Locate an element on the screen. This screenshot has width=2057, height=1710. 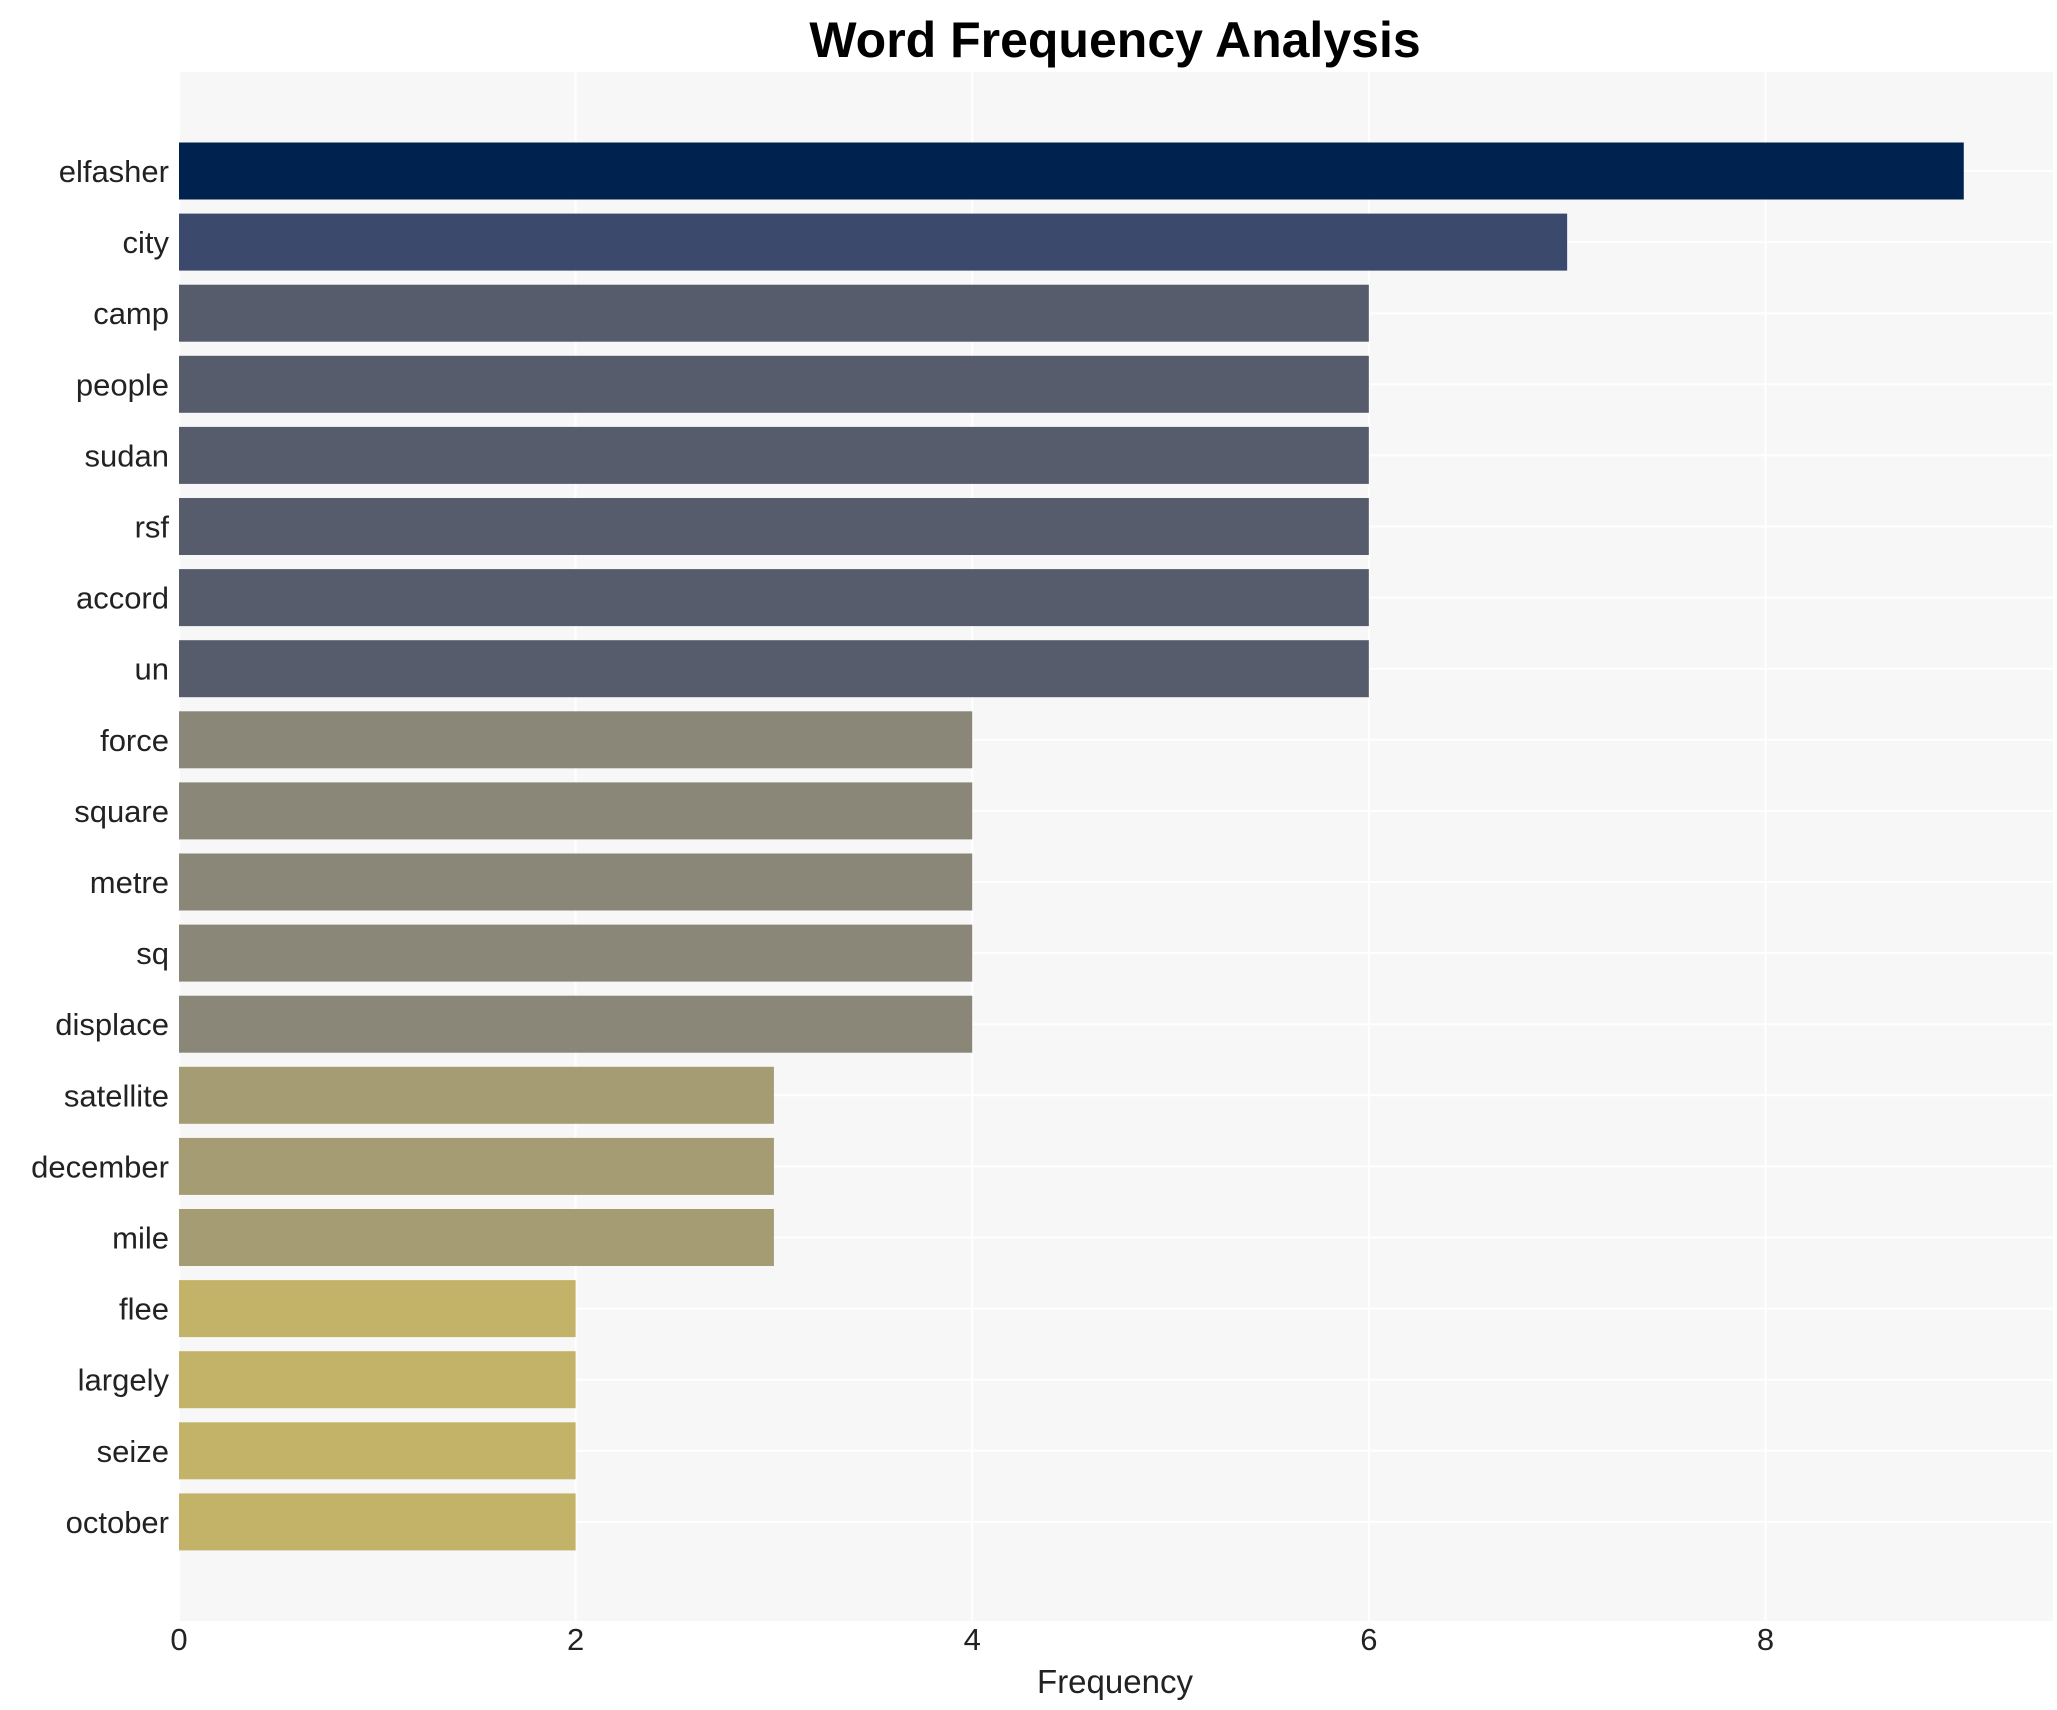
y-tick-label: sudan is located at coordinates (127, 455).